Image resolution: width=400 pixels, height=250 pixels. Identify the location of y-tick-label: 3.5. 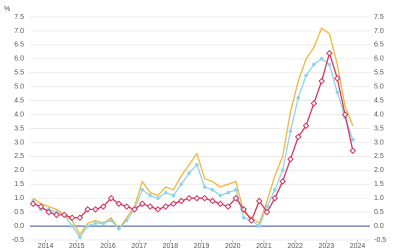
(19, 128).